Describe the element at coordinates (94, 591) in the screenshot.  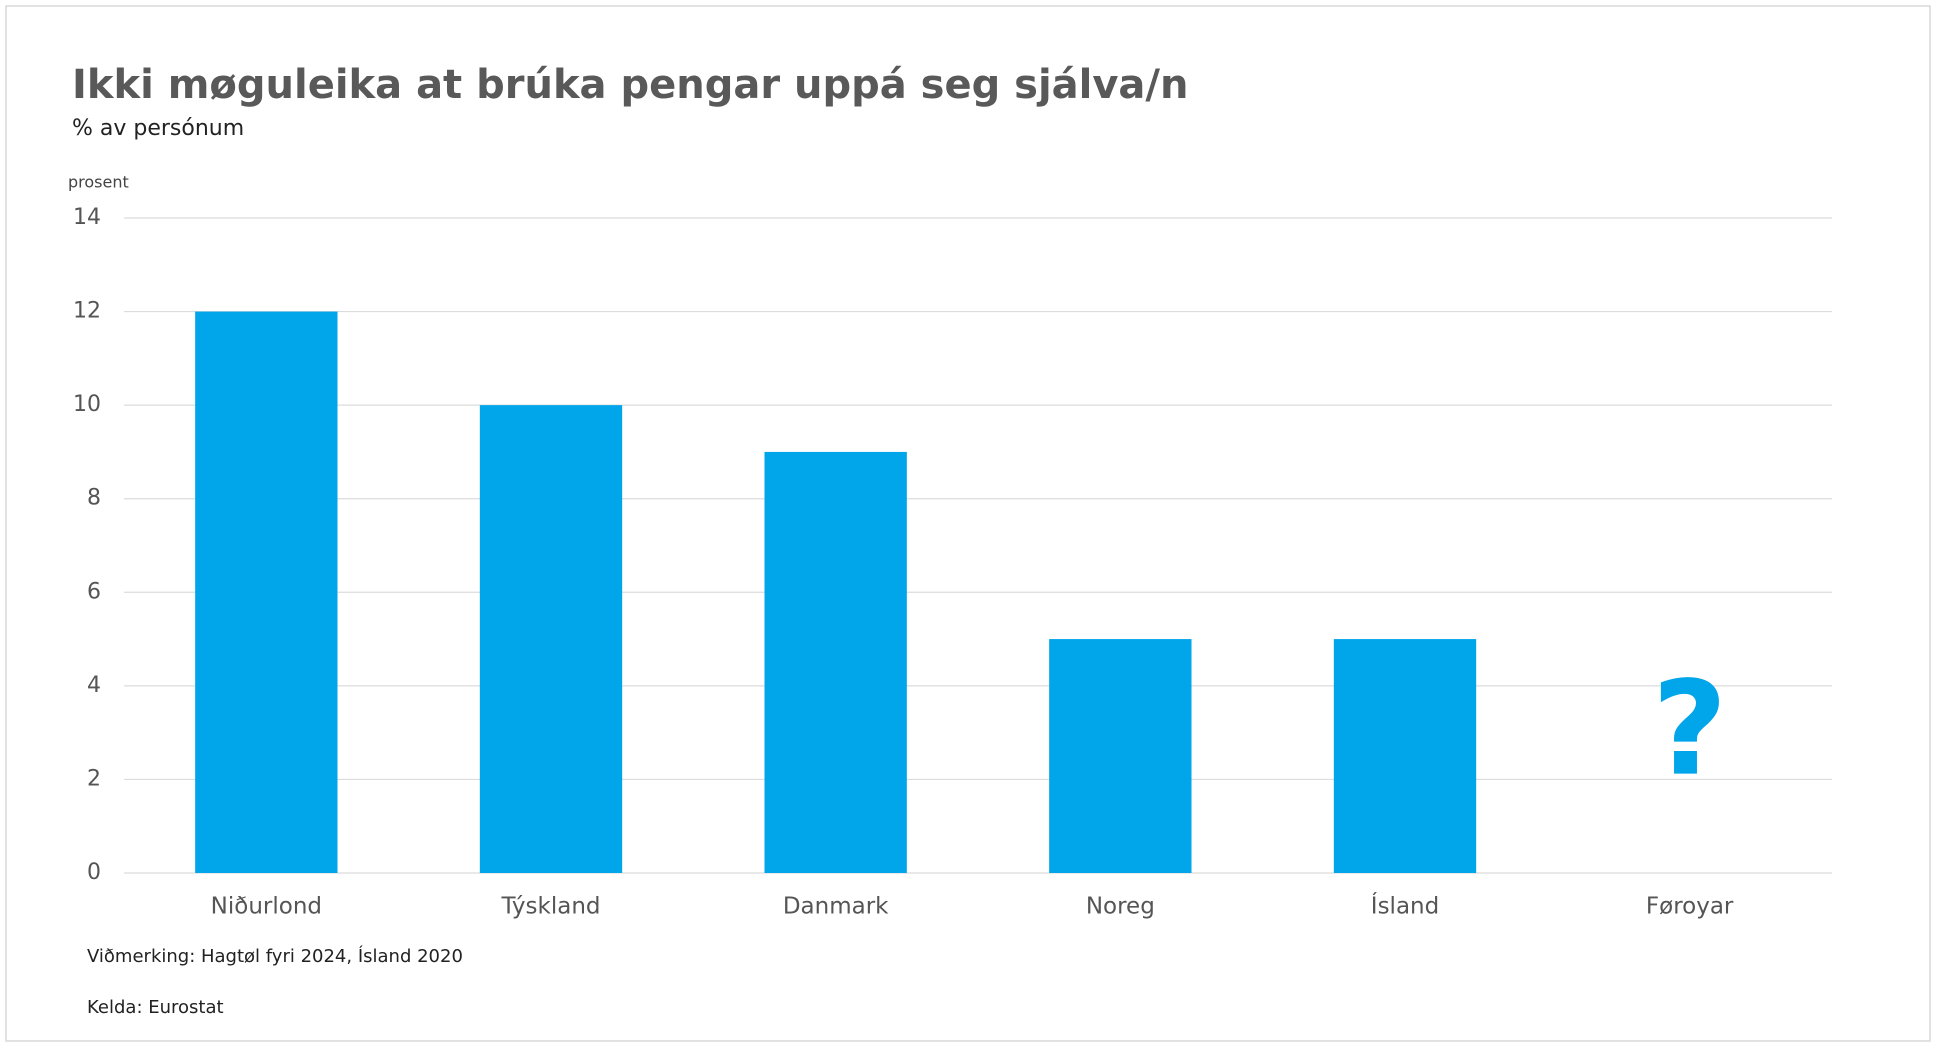
I see `y-tick-label: 6` at that location.